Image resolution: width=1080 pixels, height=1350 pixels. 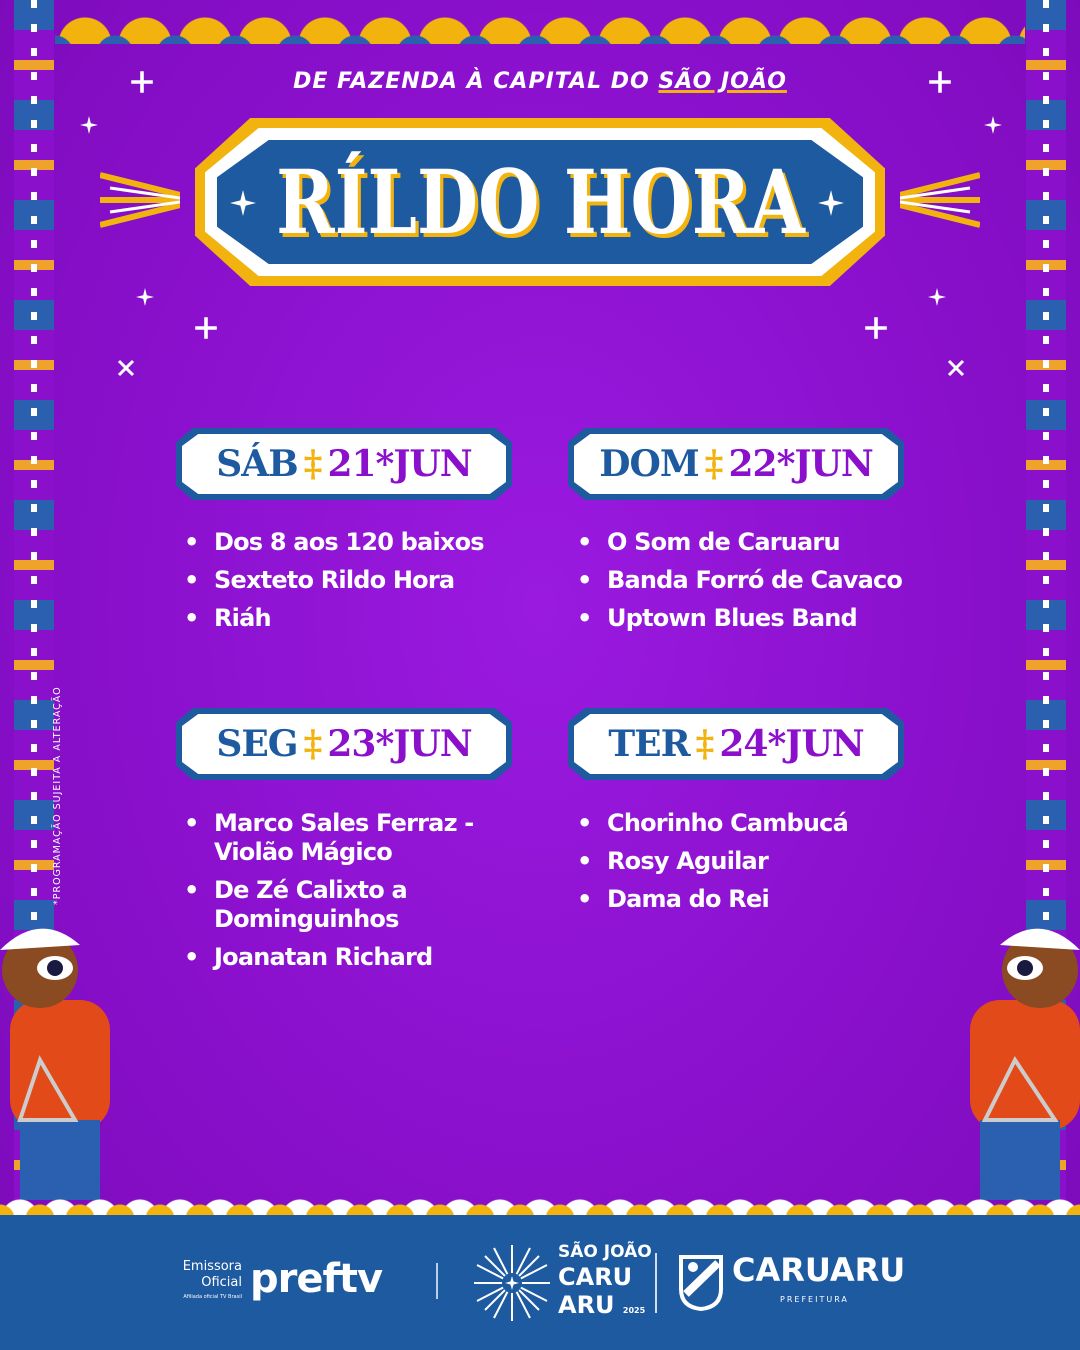 I want to click on date-badge-ter: TER ‡ 24*JUN, so click(x=736, y=744).